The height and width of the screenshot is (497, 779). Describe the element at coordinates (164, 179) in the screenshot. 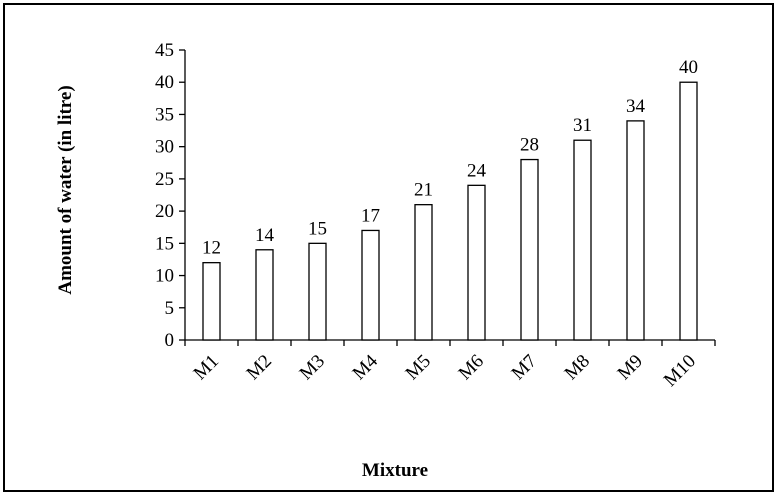

I see `y-tick-label: 25` at that location.